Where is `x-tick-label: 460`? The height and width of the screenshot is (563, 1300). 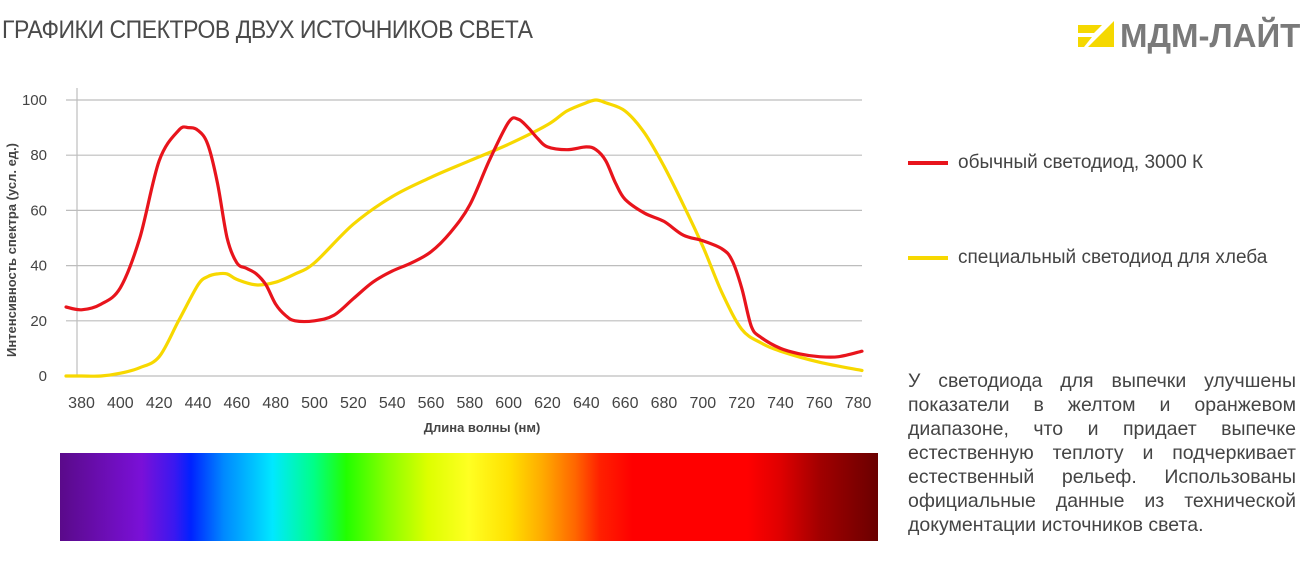 x-tick-label: 460 is located at coordinates (236, 403).